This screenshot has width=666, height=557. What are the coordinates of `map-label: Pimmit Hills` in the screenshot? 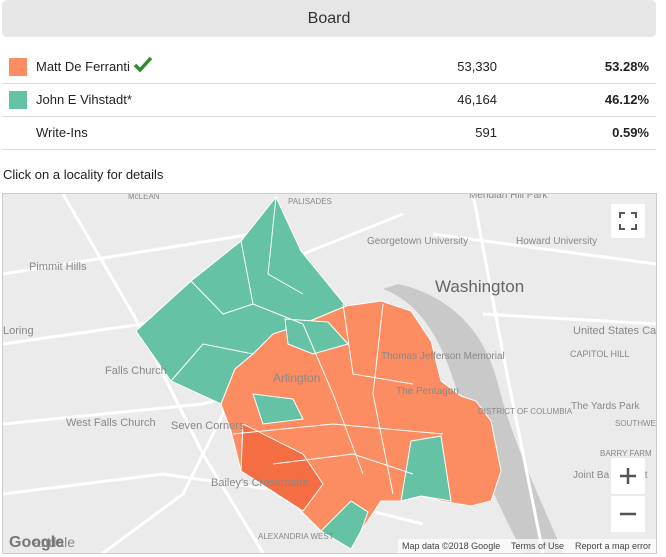 It's located at (58, 267).